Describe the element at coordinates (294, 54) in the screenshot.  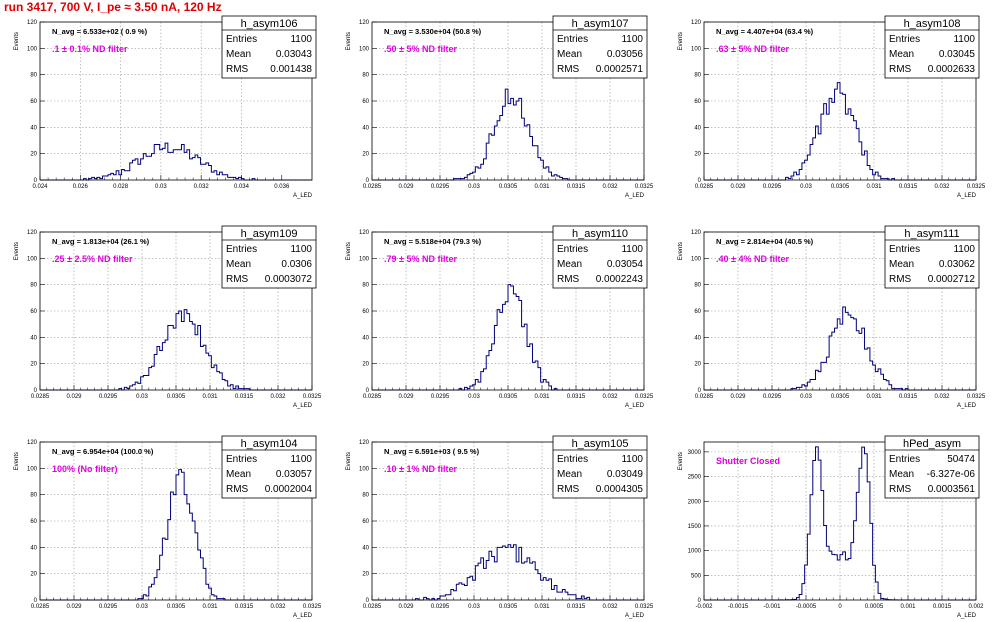
I see `stats-value: 0.03043` at that location.